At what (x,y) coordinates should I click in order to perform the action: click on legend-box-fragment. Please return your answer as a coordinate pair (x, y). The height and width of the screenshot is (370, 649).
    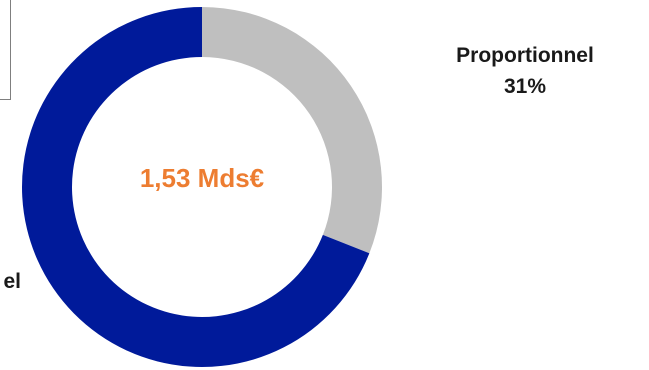
    Looking at the image, I should click on (5, 50).